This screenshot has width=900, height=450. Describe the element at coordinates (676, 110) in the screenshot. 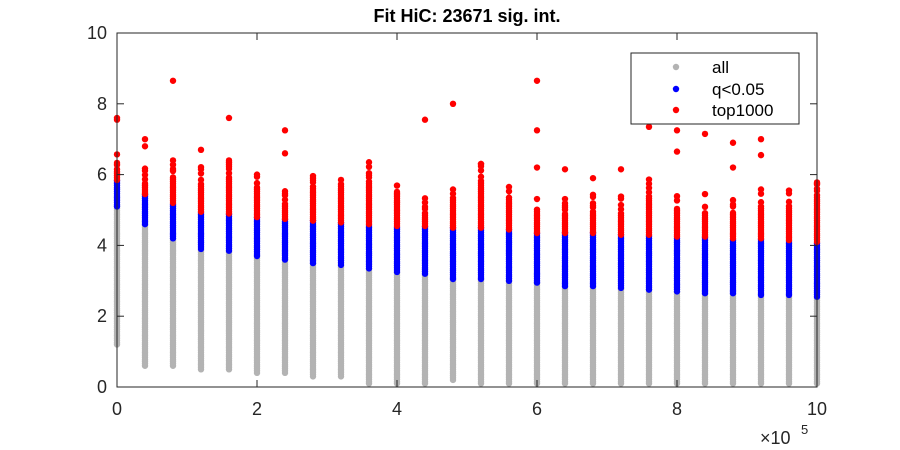

I see `legend-marker-top1000` at that location.